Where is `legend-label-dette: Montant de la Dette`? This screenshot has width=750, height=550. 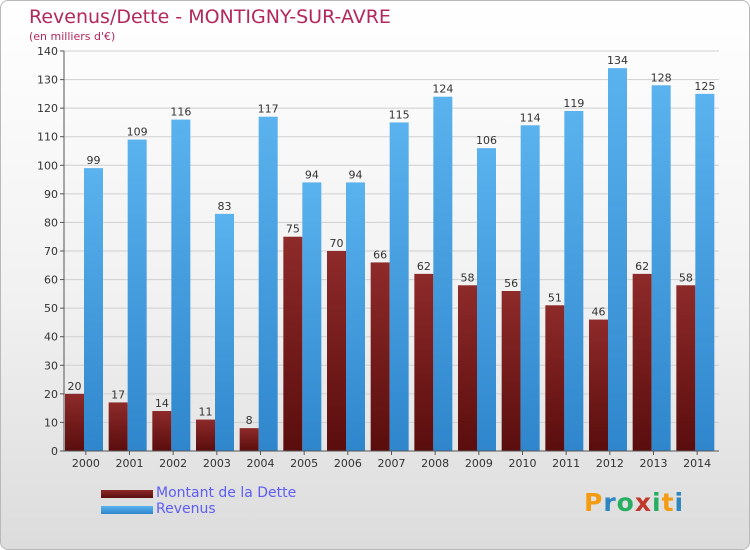 legend-label-dette: Montant de la Dette is located at coordinates (226, 493).